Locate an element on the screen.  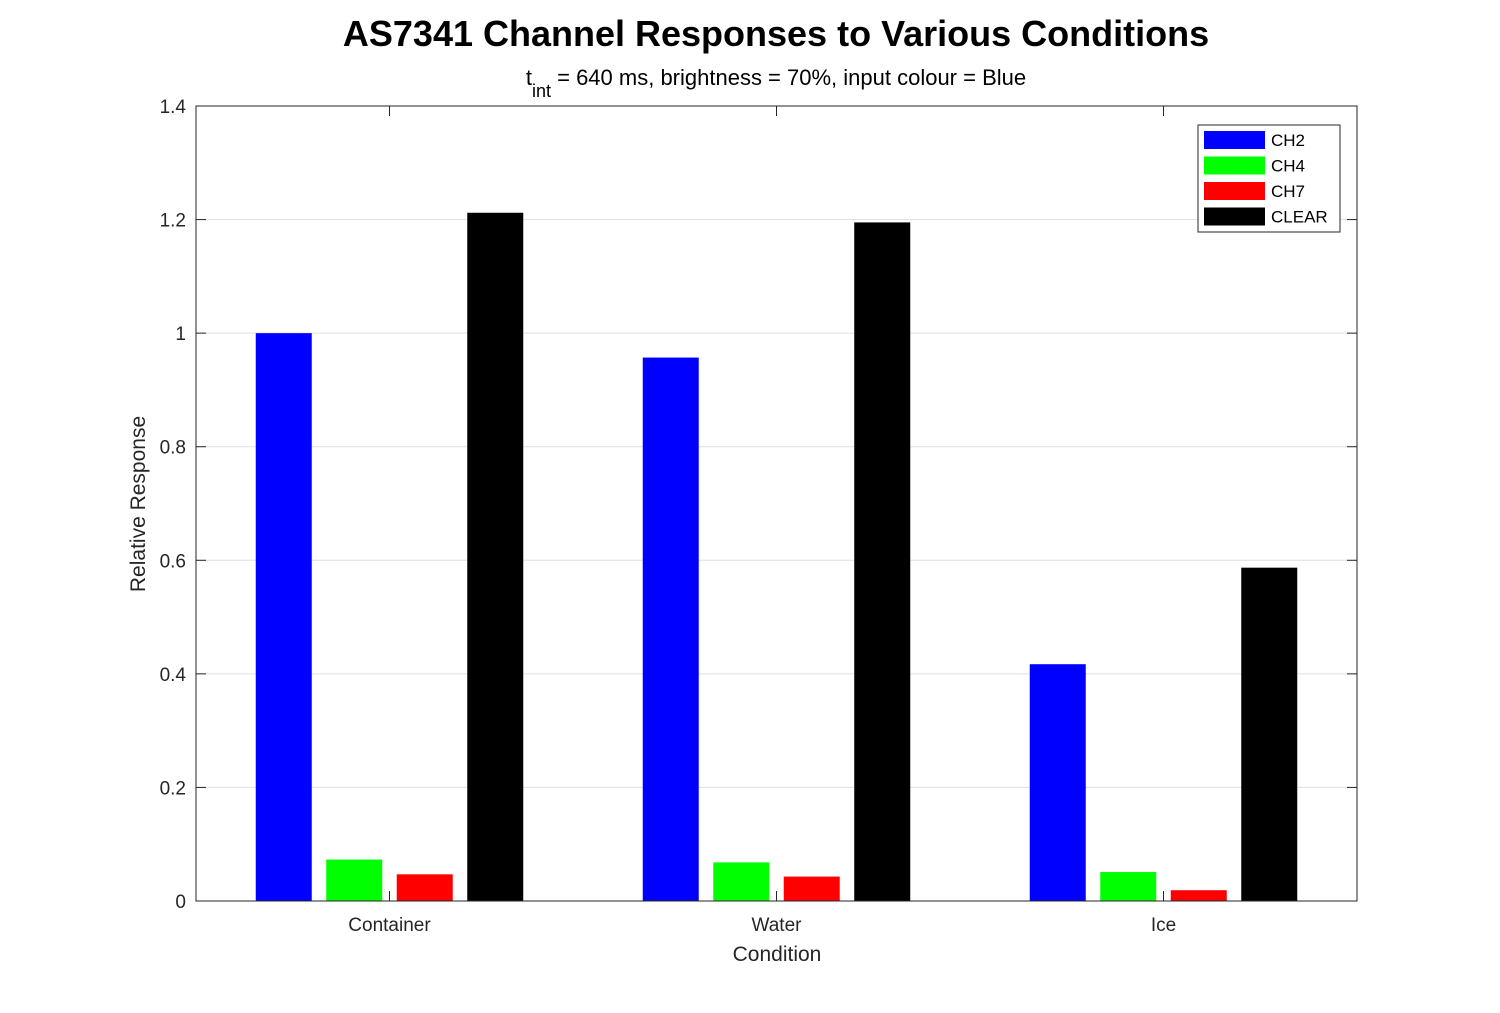
bar-clear-container is located at coordinates (495, 556).